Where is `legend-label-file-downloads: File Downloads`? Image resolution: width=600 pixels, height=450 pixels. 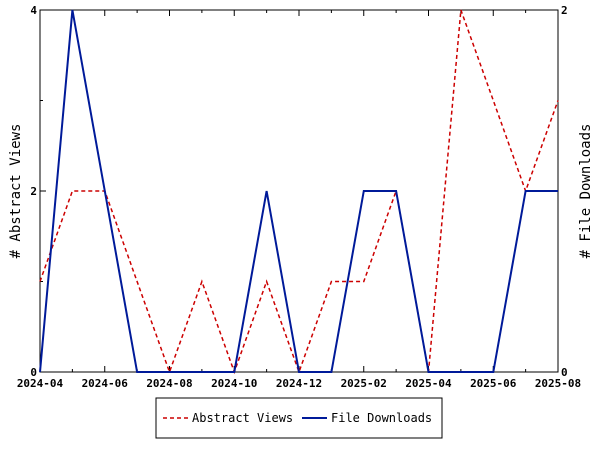
legend-label-file-downloads: File Downloads is located at coordinates (381, 418).